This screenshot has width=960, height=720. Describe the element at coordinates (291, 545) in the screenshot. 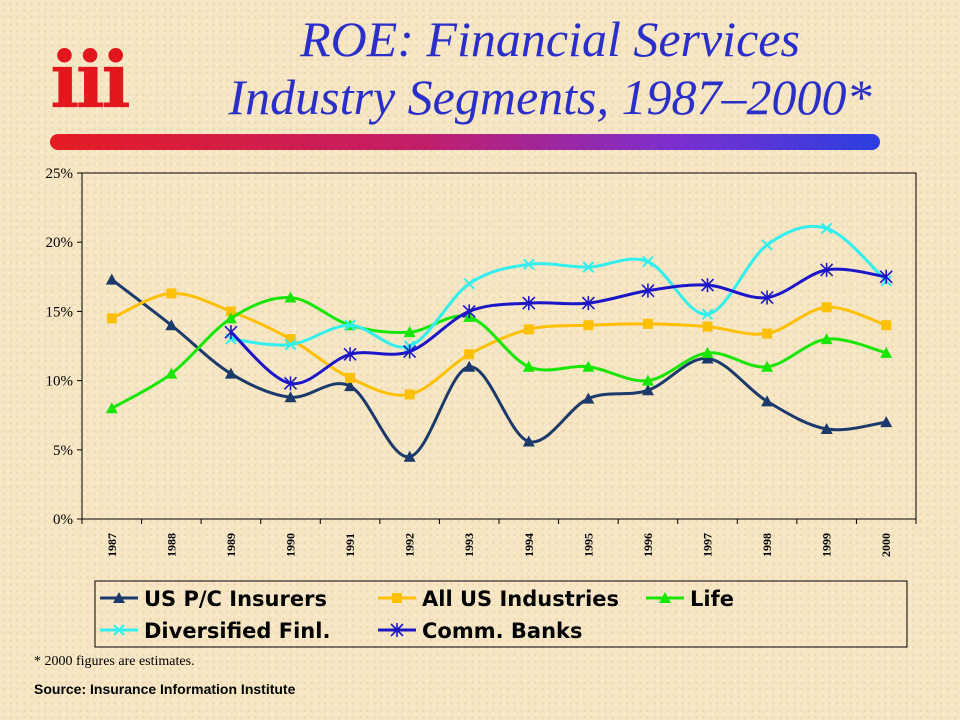

I see `x-tick-label: 1990` at that location.